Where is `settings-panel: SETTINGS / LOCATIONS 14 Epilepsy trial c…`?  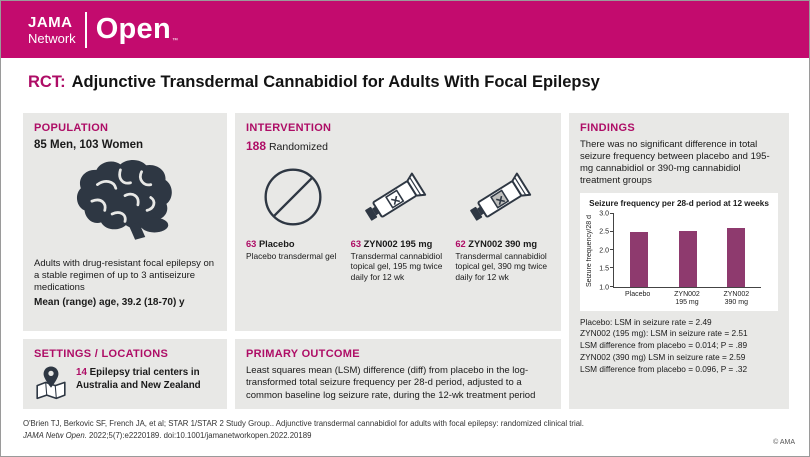 settings-panel: SETTINGS / LOCATIONS 14 Epilepsy trial c… is located at coordinates (125, 374).